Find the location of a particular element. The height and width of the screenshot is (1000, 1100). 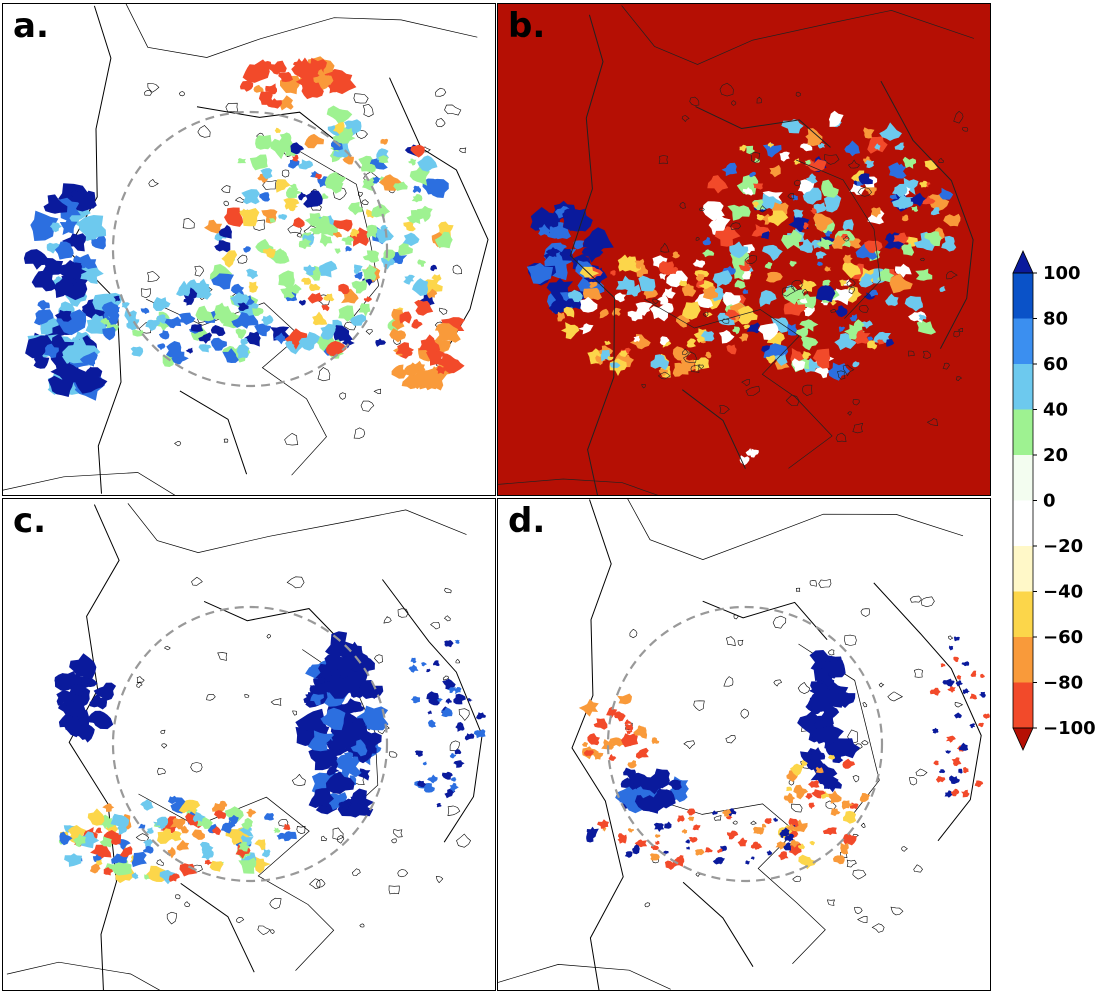

panel-label: a. is located at coordinates (31, 26).